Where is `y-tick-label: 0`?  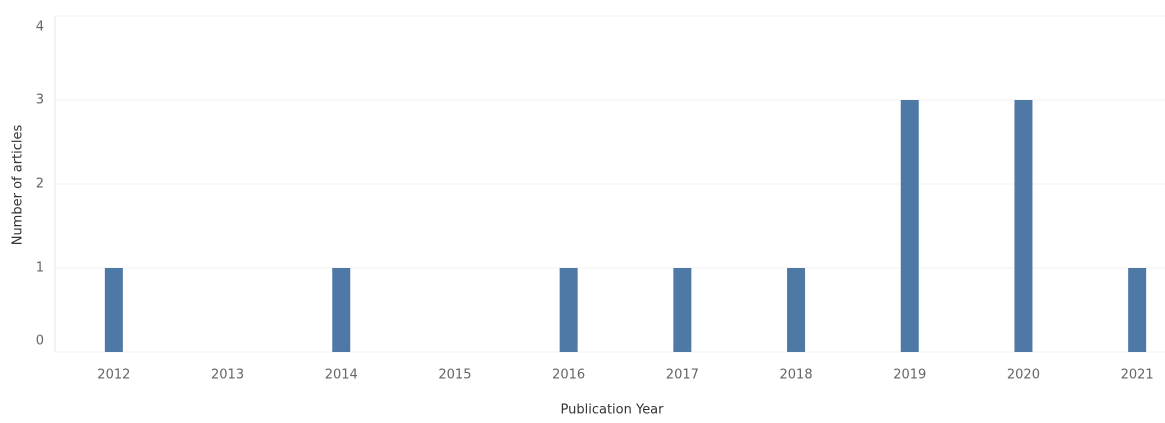
y-tick-label: 0 is located at coordinates (40, 341).